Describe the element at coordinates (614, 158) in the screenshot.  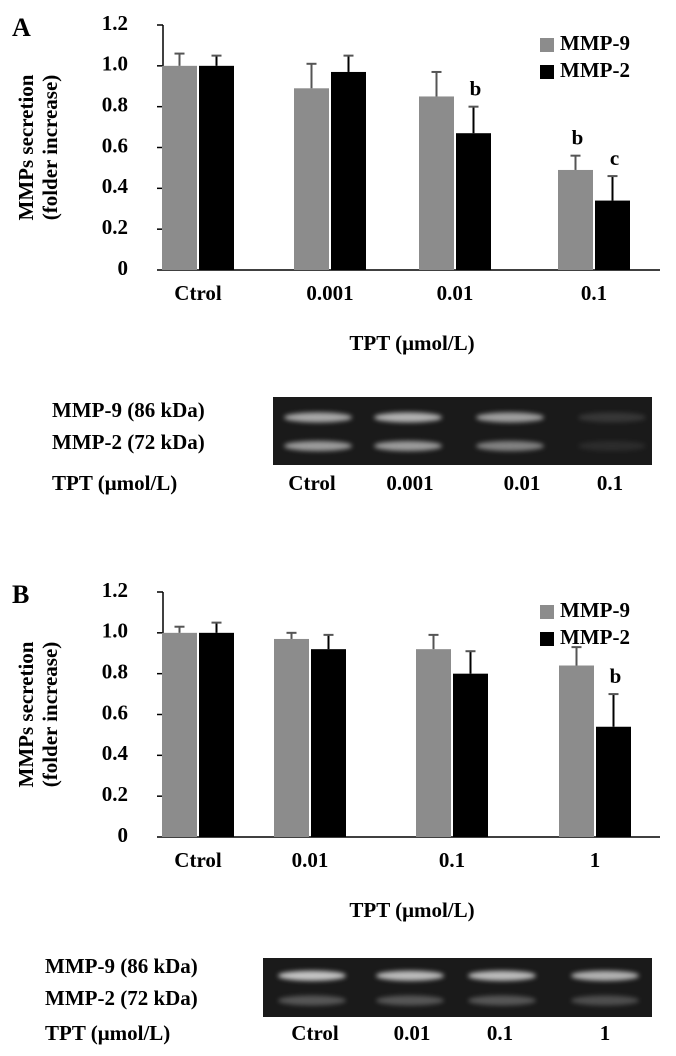
I see `significance-label: c` at that location.